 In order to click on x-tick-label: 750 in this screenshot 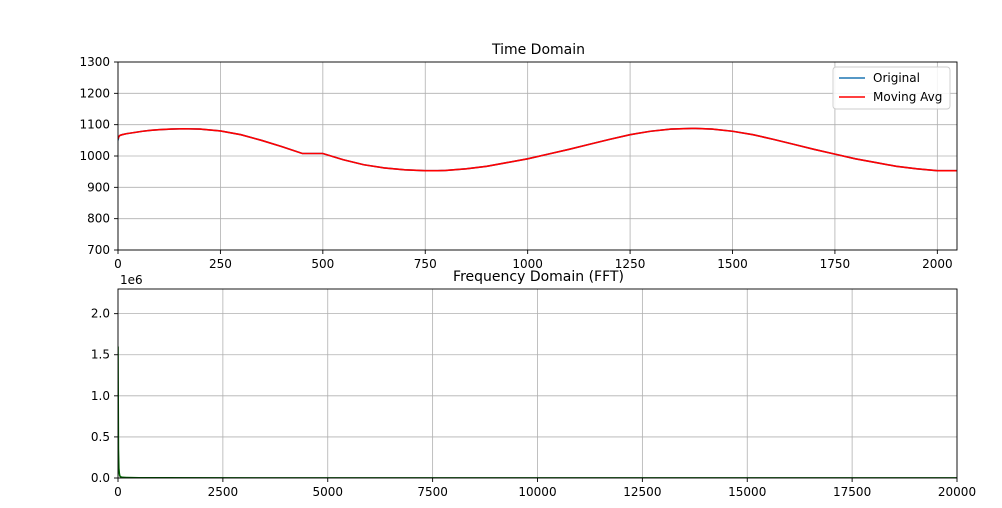, I will do `click(425, 264)`.